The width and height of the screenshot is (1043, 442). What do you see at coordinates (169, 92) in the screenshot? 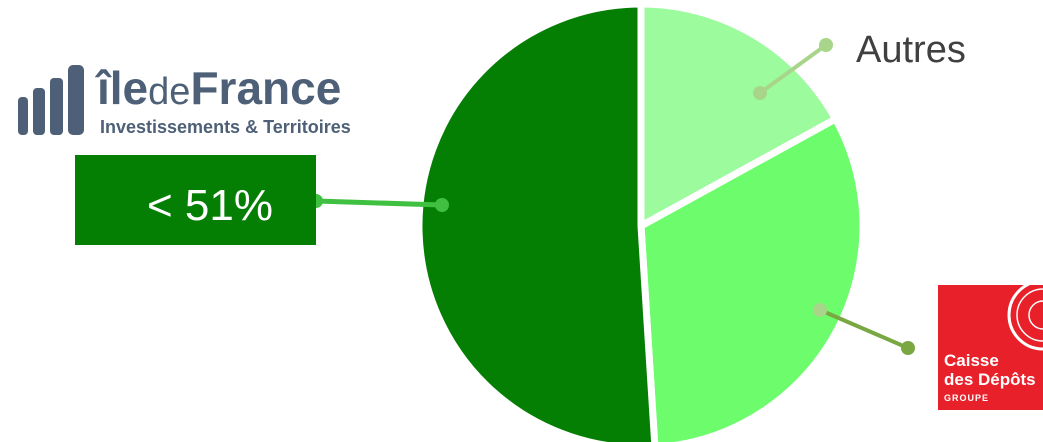
I see `brand-de: de` at bounding box center [169, 92].